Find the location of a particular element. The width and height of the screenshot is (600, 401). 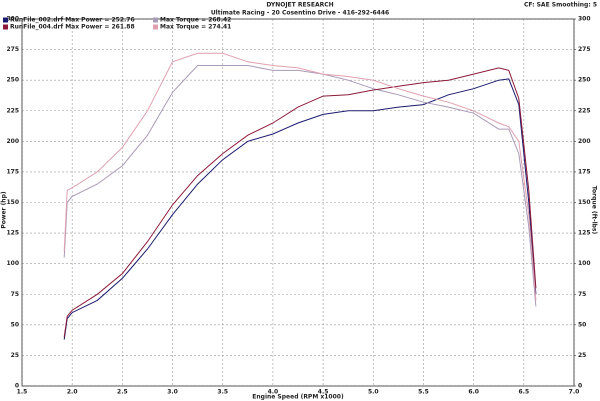

y-tick-label: 75 is located at coordinates (15, 294).